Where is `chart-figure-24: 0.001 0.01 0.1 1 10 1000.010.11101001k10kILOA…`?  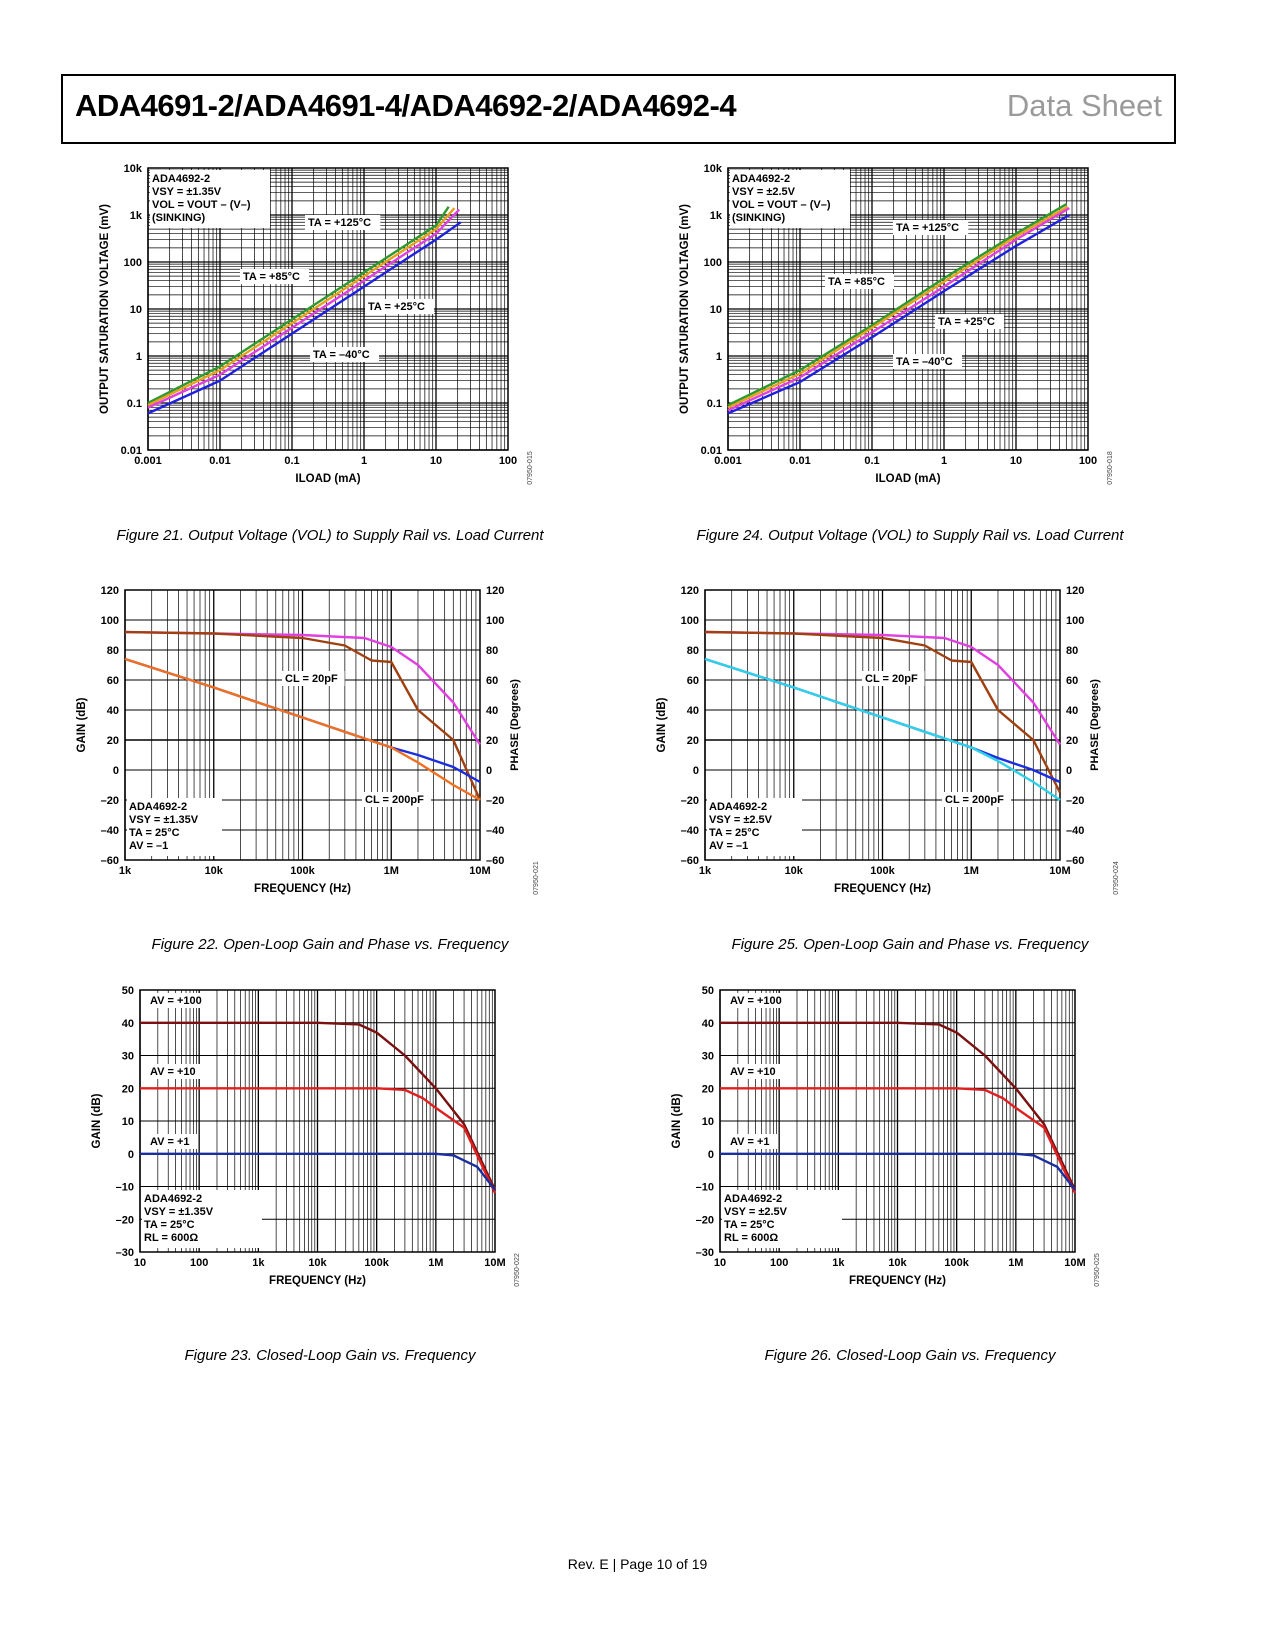
chart-figure-24: 0.001 0.01 0.1 1 10 1000.010.11101001k10kILOA… is located at coordinates (896, 324).